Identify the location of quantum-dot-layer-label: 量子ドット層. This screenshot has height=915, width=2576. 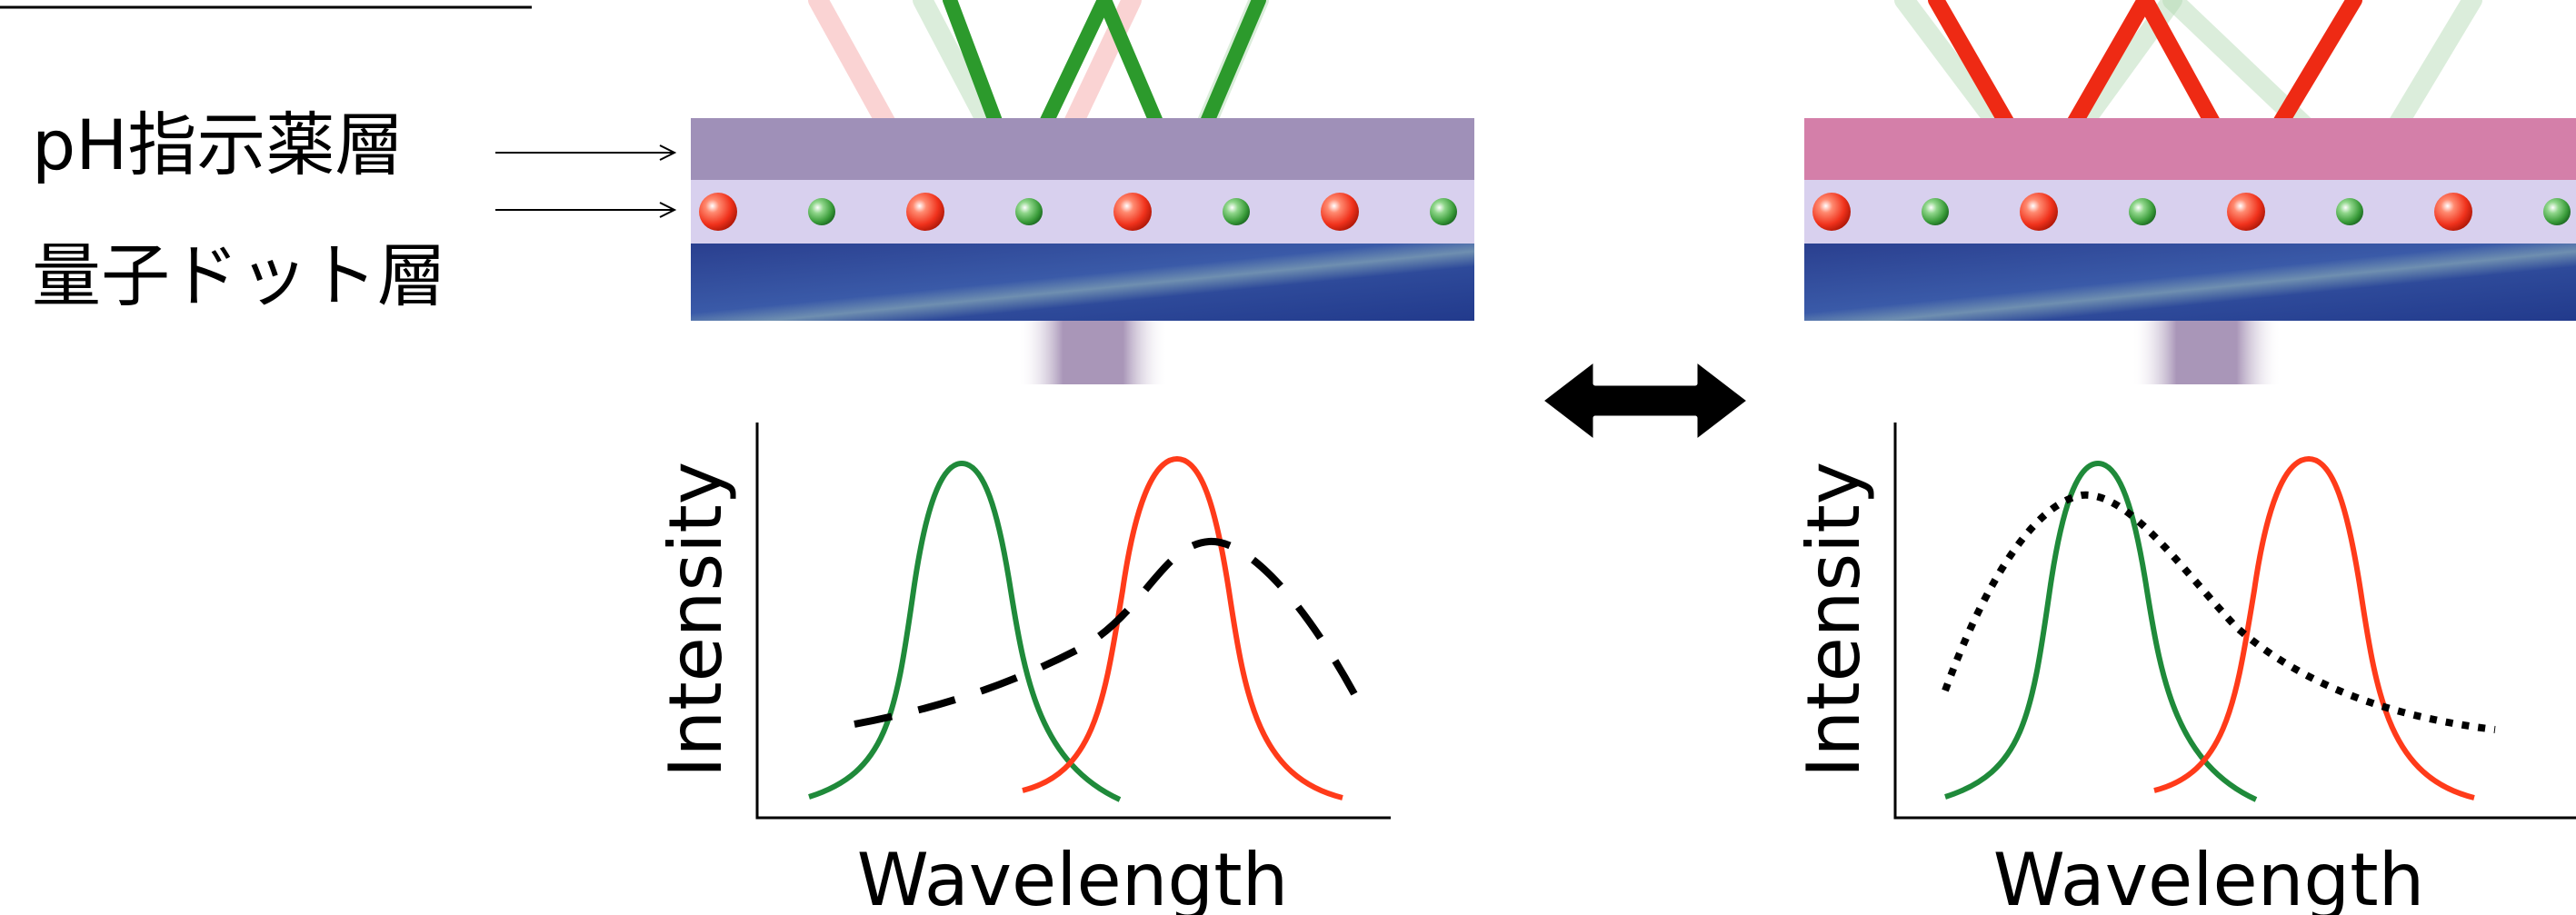
(239, 275).